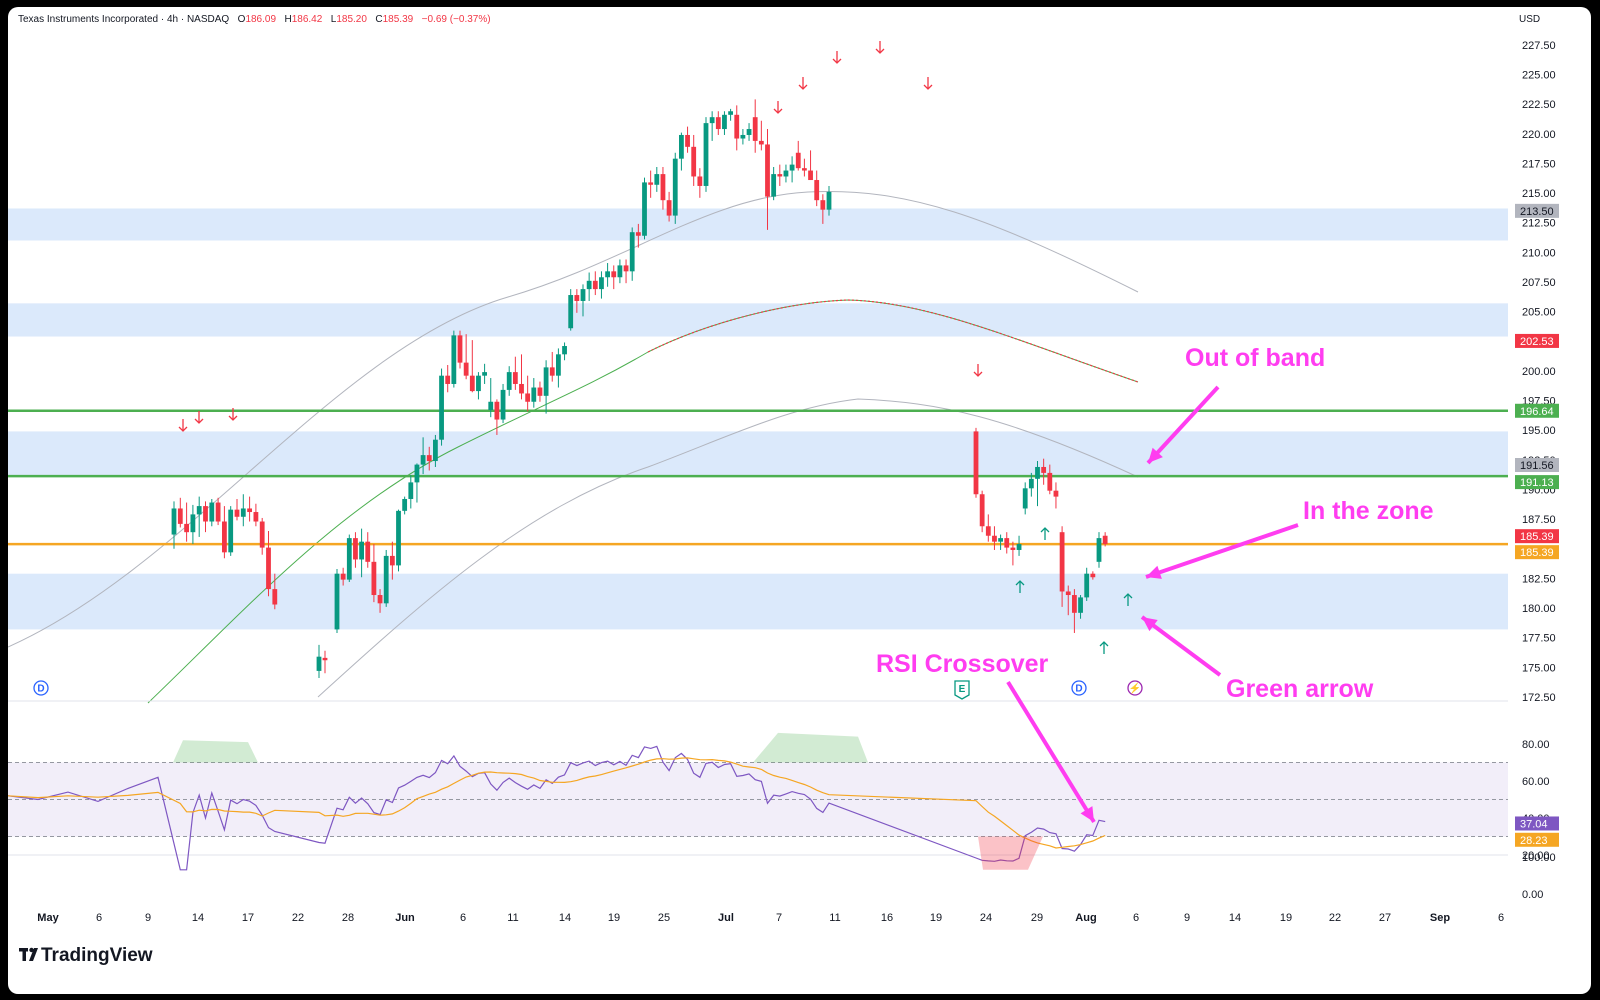 This screenshot has width=1600, height=1000. Describe the element at coordinates (1537, 537) in the screenshot. I see `price-tag-label: 185.39` at that location.